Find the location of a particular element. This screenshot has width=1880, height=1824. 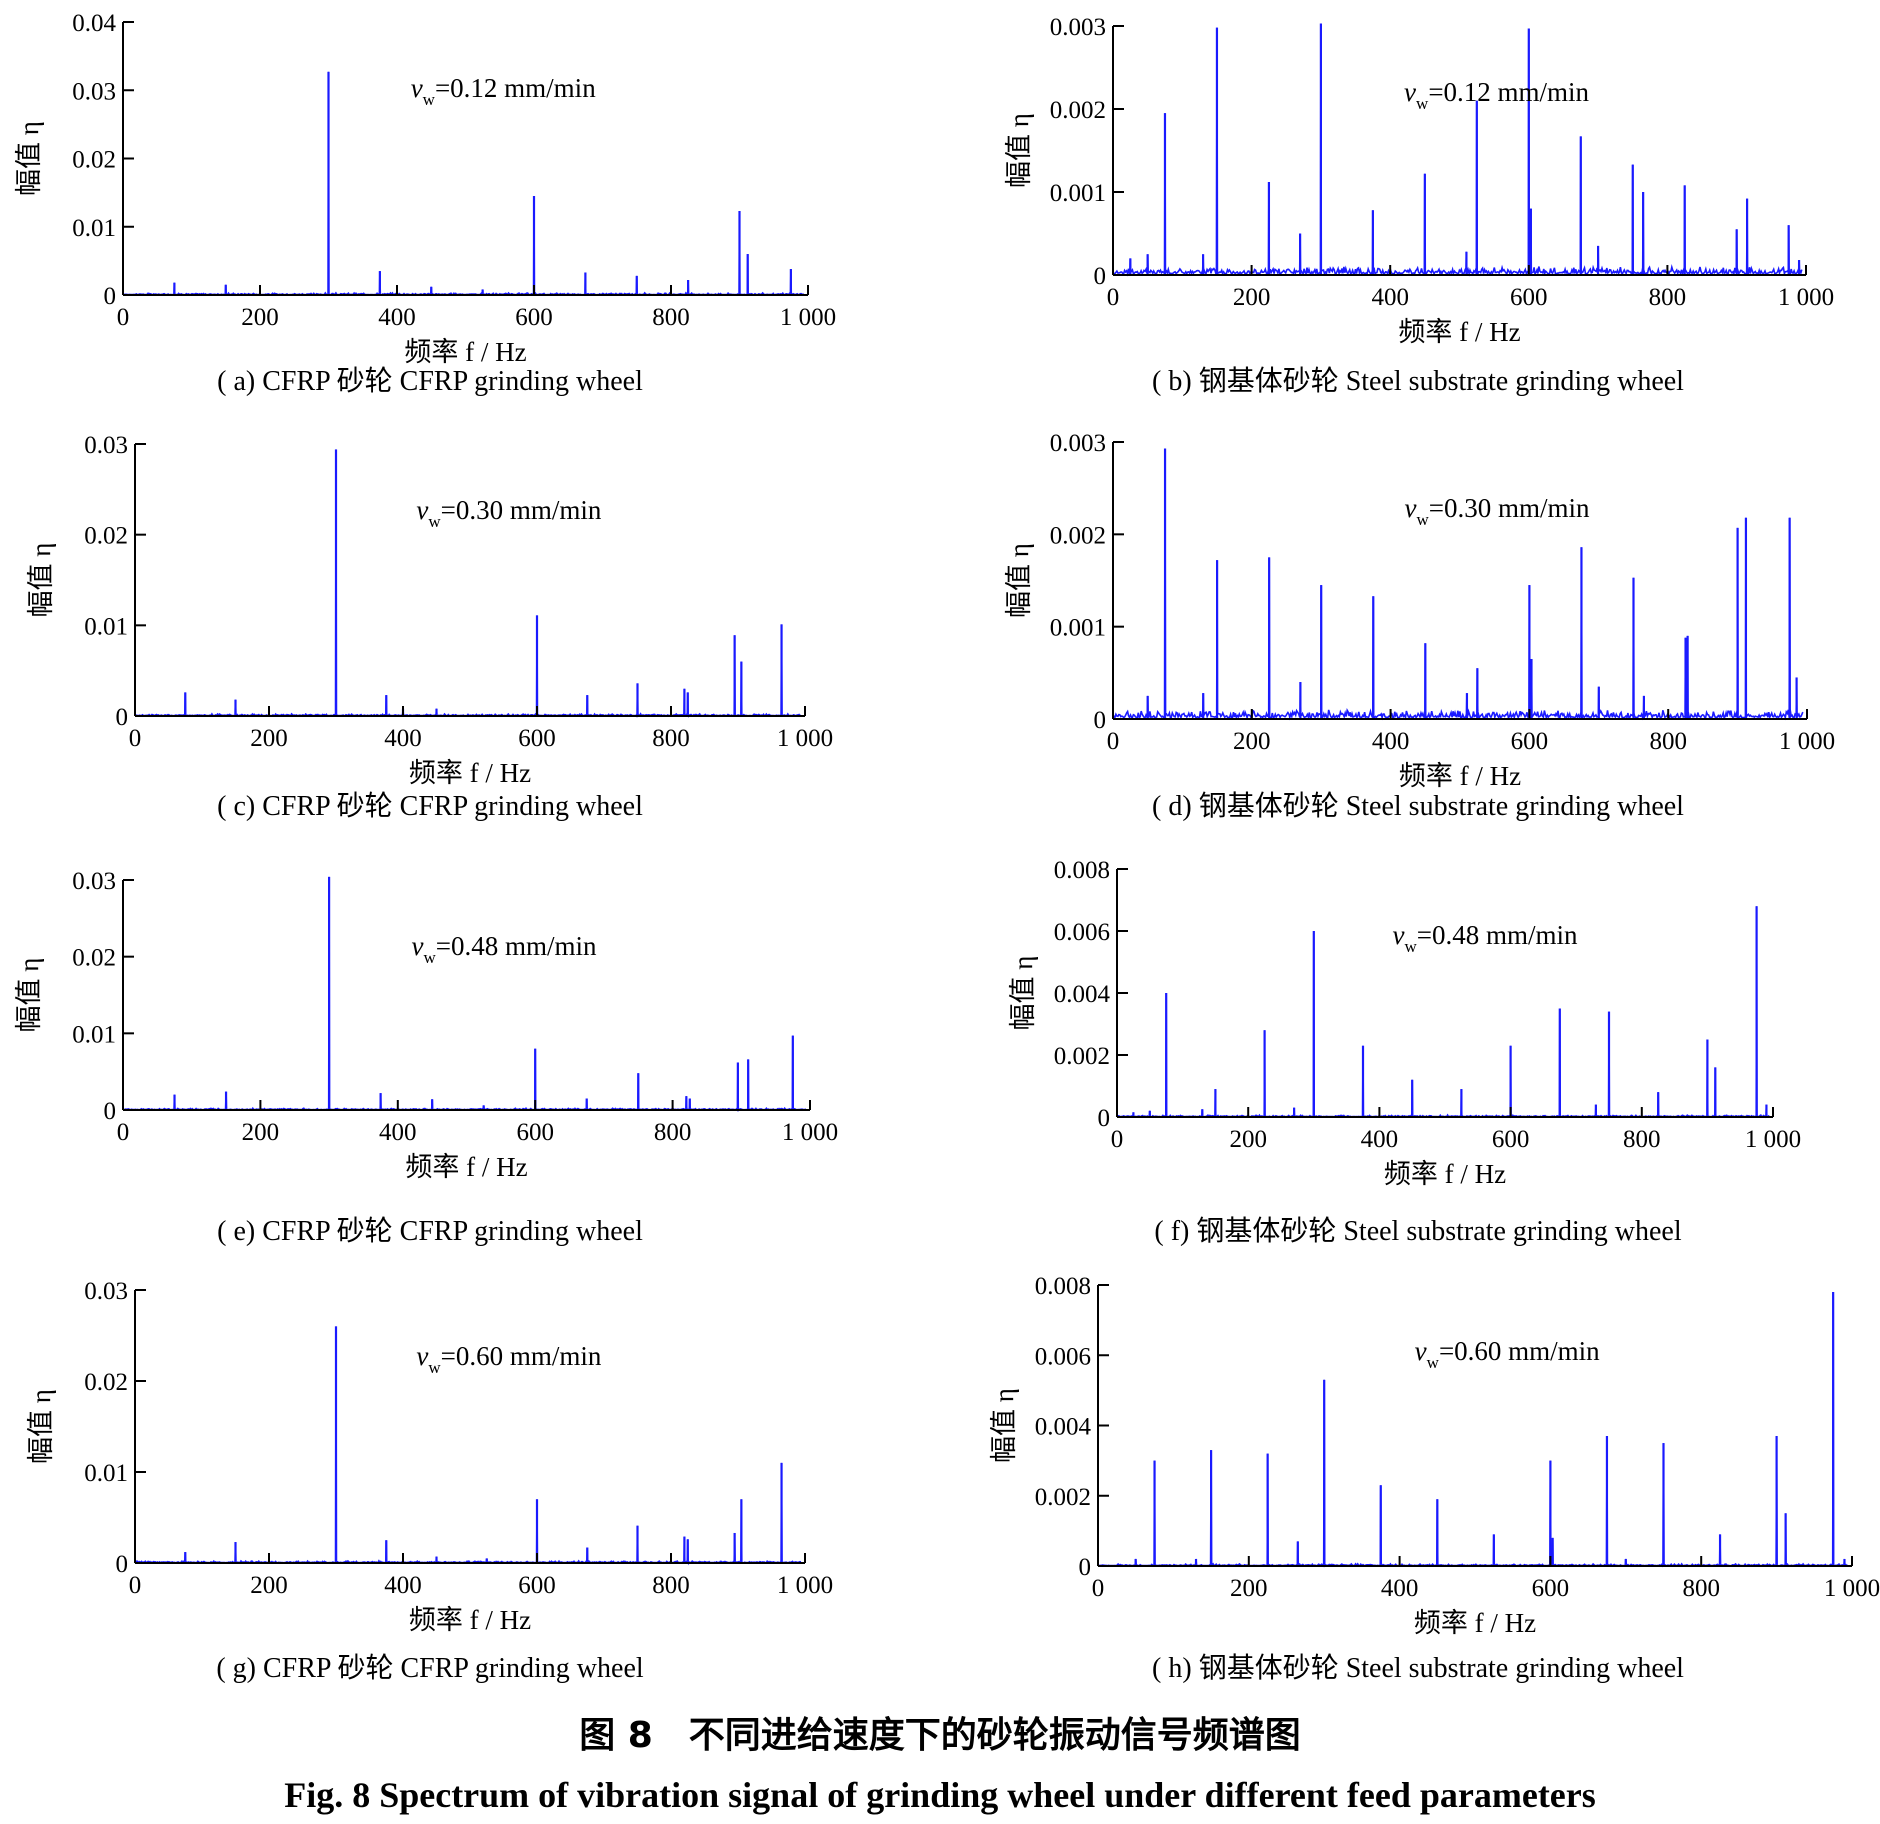

y-tick-label-f-2: 0.004 is located at coordinates (1082, 994).